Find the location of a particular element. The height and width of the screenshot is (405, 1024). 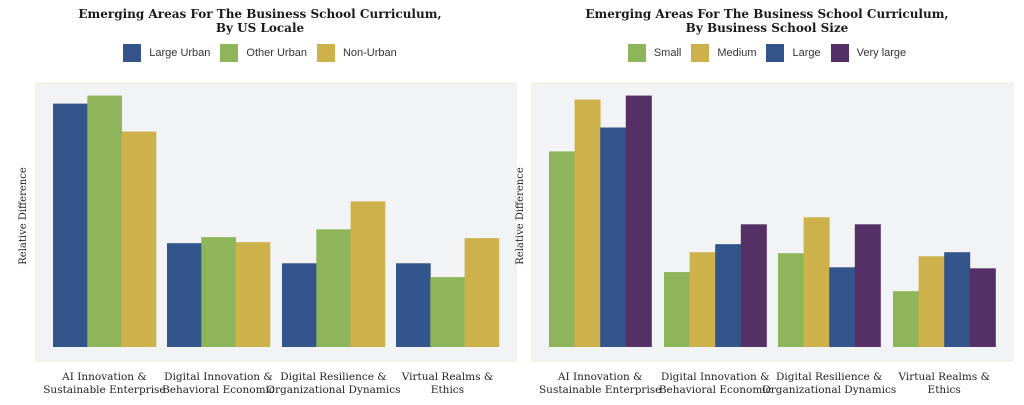

legend-item: Large Urban is located at coordinates (166, 53).